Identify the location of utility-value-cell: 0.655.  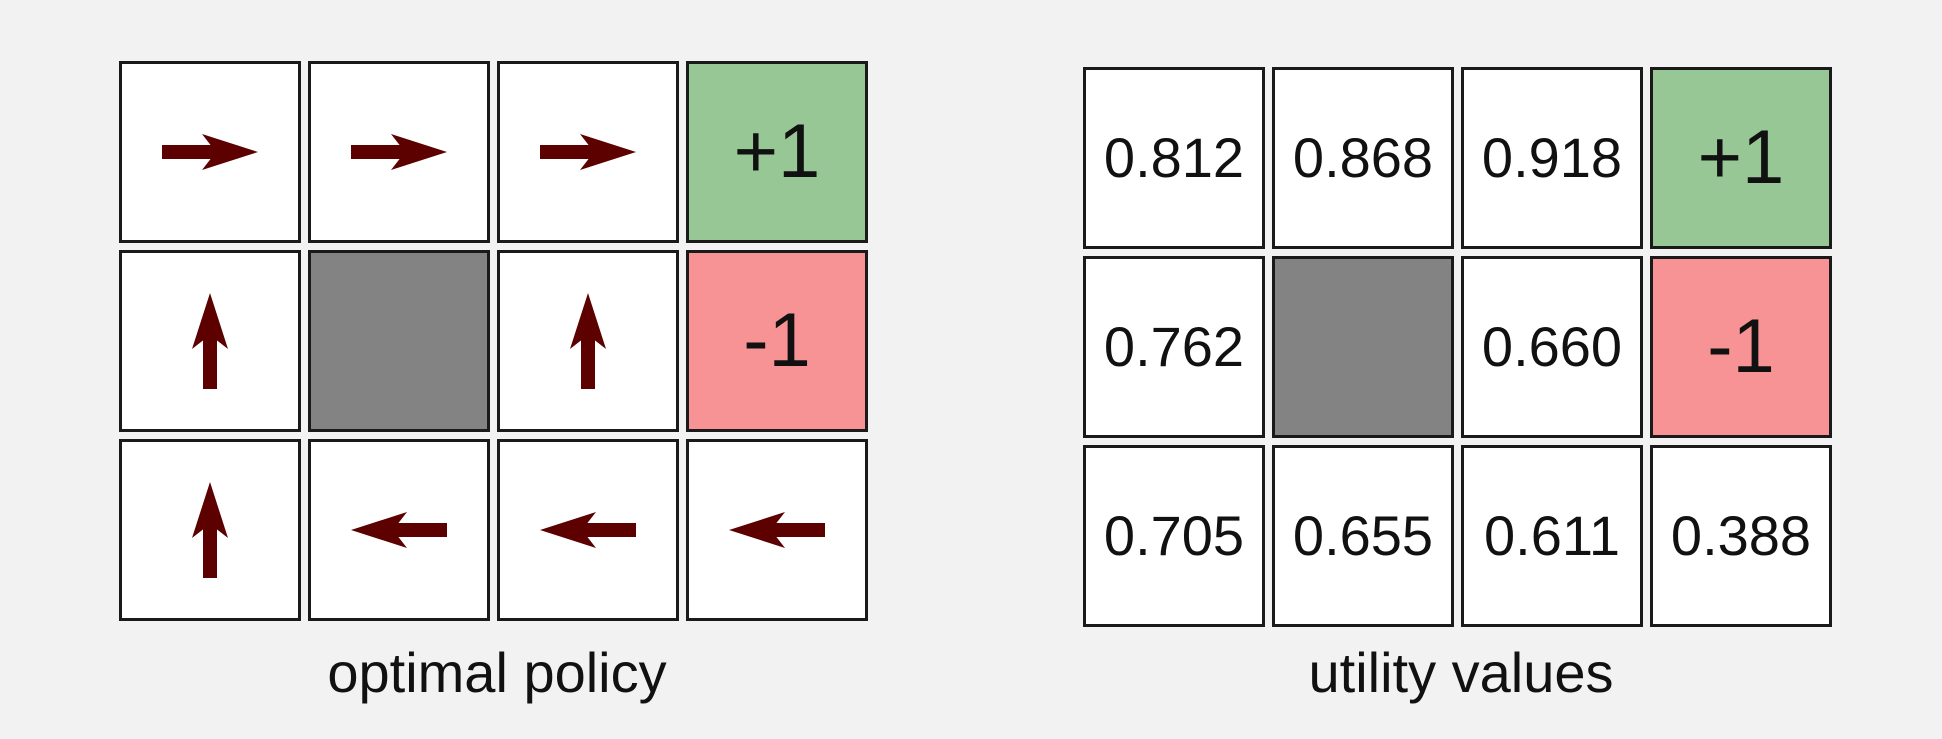
(1363, 536).